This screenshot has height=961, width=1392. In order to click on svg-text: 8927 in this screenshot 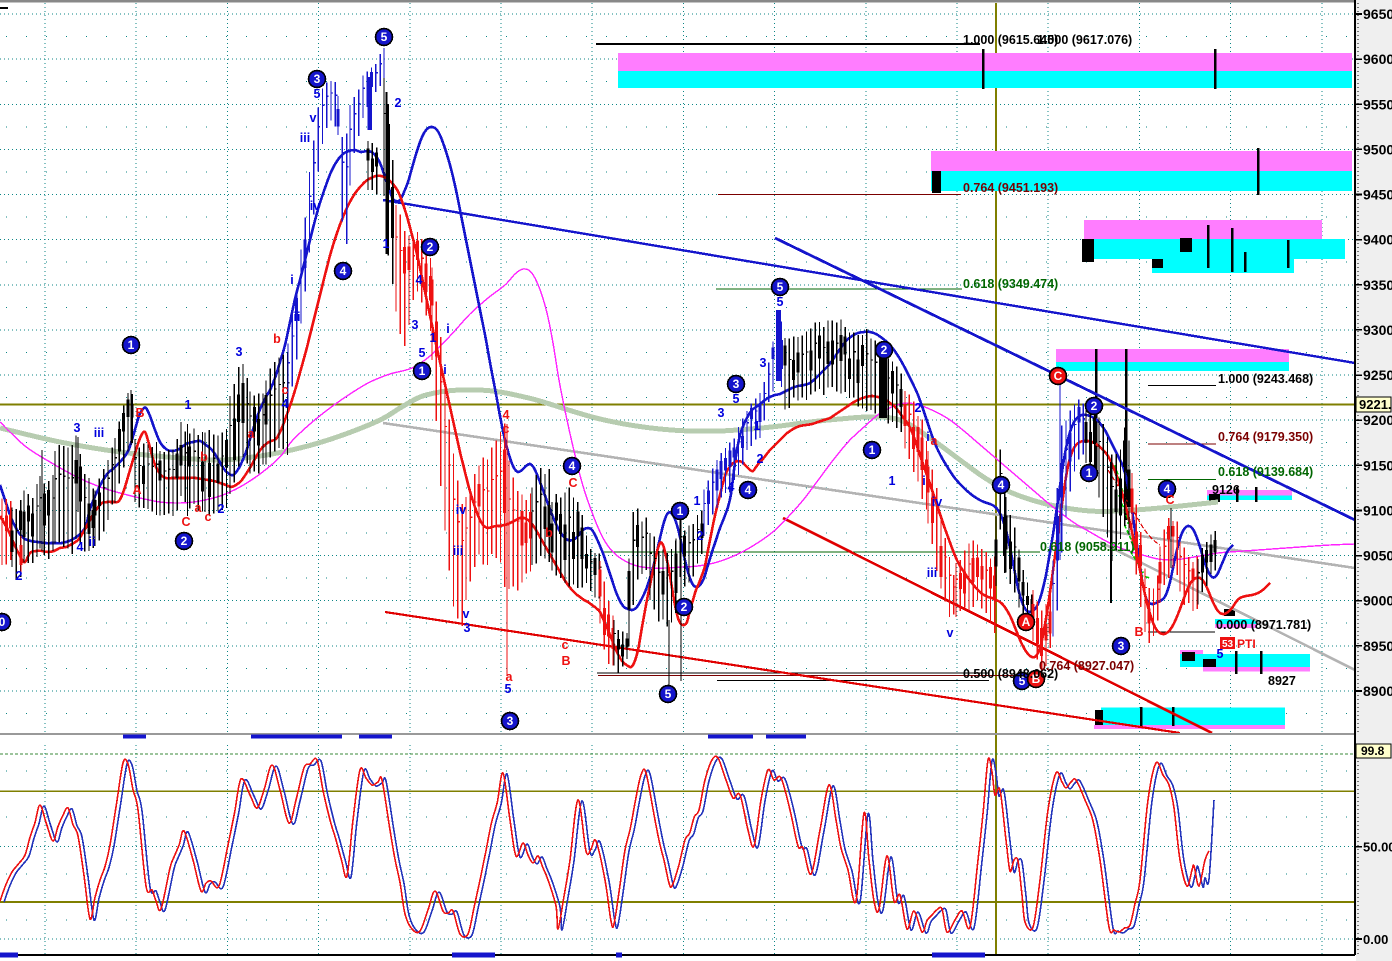, I will do `click(1282, 681)`.